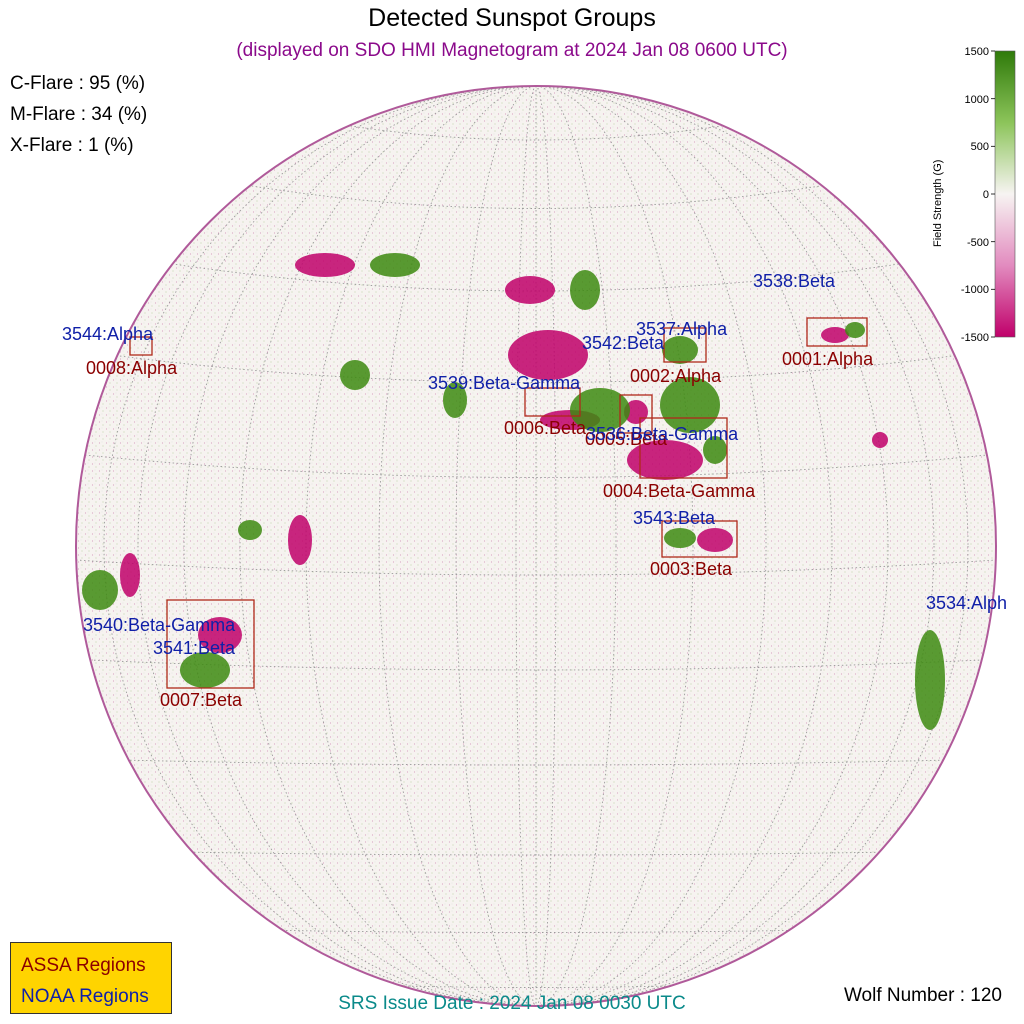 Image resolution: width=1024 pixels, height=1024 pixels. Describe the element at coordinates (79, 114) in the screenshot. I see `m-flare-probability: M-Flare : 34 (%)` at that location.